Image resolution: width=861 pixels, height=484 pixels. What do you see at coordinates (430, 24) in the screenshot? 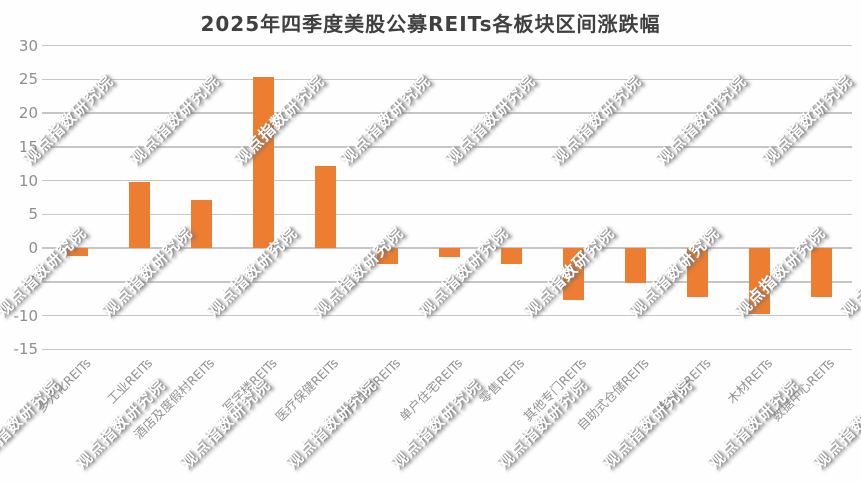
I see `chart-title: 2025年四季度美股公募REITs各板块区间涨跌幅` at bounding box center [430, 24].